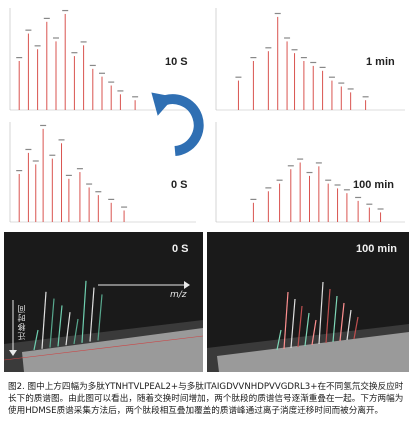 Image resolution: width=413 pixels, height=428 pixels. I want to click on mobility-plot-0s, so click(103, 326).